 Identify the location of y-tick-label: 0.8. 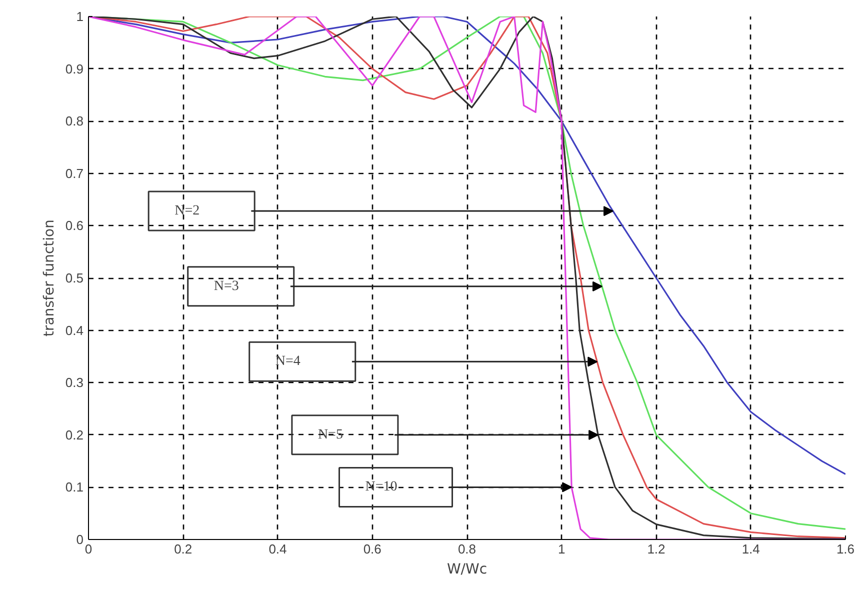
(74, 121).